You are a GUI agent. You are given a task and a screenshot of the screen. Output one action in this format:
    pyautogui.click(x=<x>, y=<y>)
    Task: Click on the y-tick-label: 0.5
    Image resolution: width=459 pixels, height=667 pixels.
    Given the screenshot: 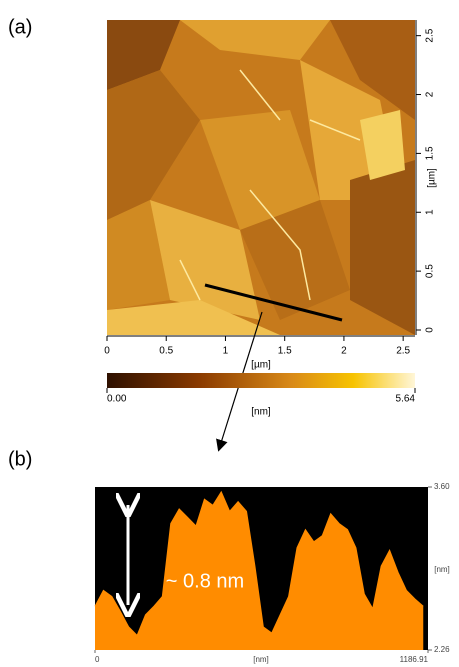 What is the action you would take?
    pyautogui.click(x=430, y=271)
    